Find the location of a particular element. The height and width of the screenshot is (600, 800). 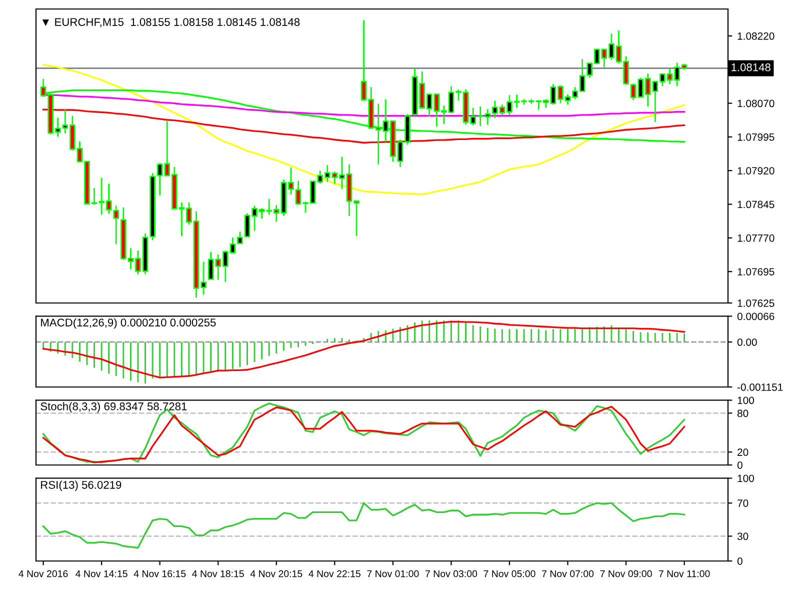

x-tick-label: 7 Nov 11:00 is located at coordinates (684, 574).